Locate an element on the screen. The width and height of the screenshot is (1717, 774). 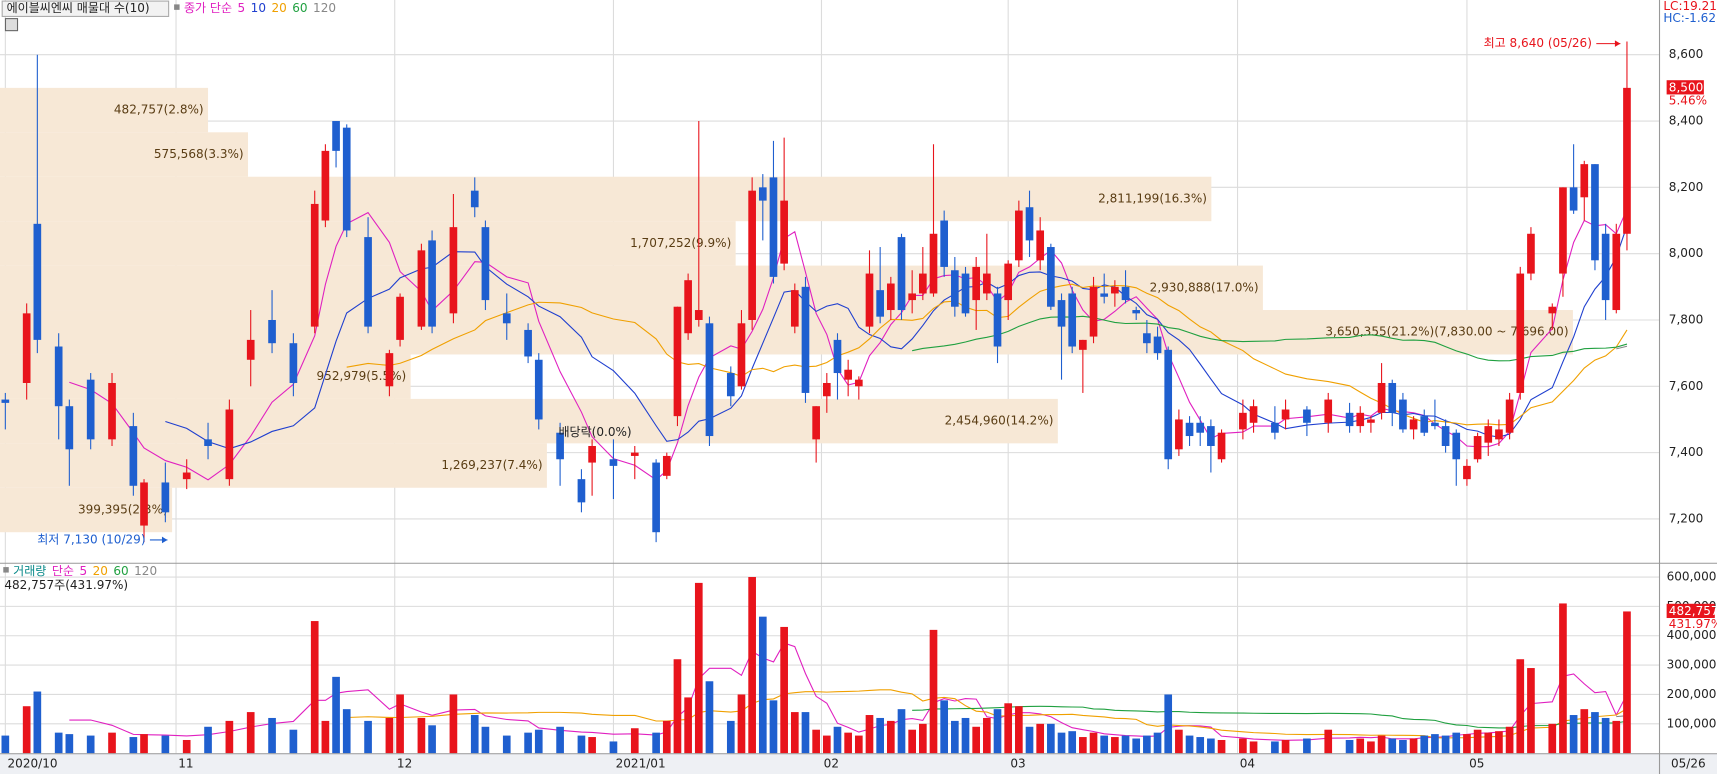
ma-line is located at coordinates (987, 354).